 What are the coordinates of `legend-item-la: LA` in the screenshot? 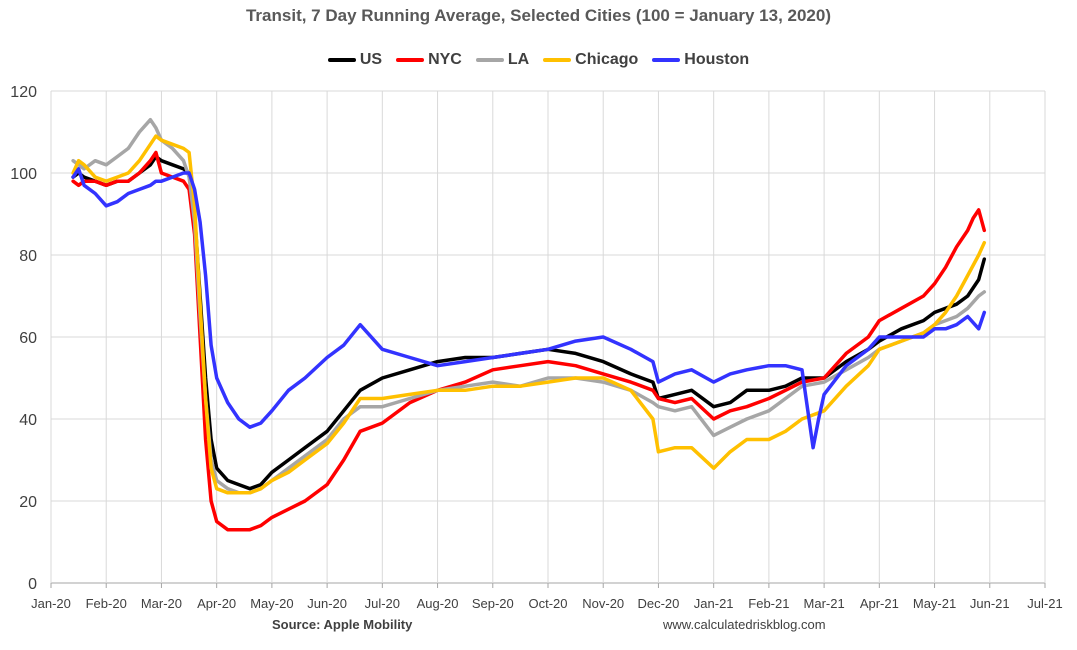 It's located at (502, 60).